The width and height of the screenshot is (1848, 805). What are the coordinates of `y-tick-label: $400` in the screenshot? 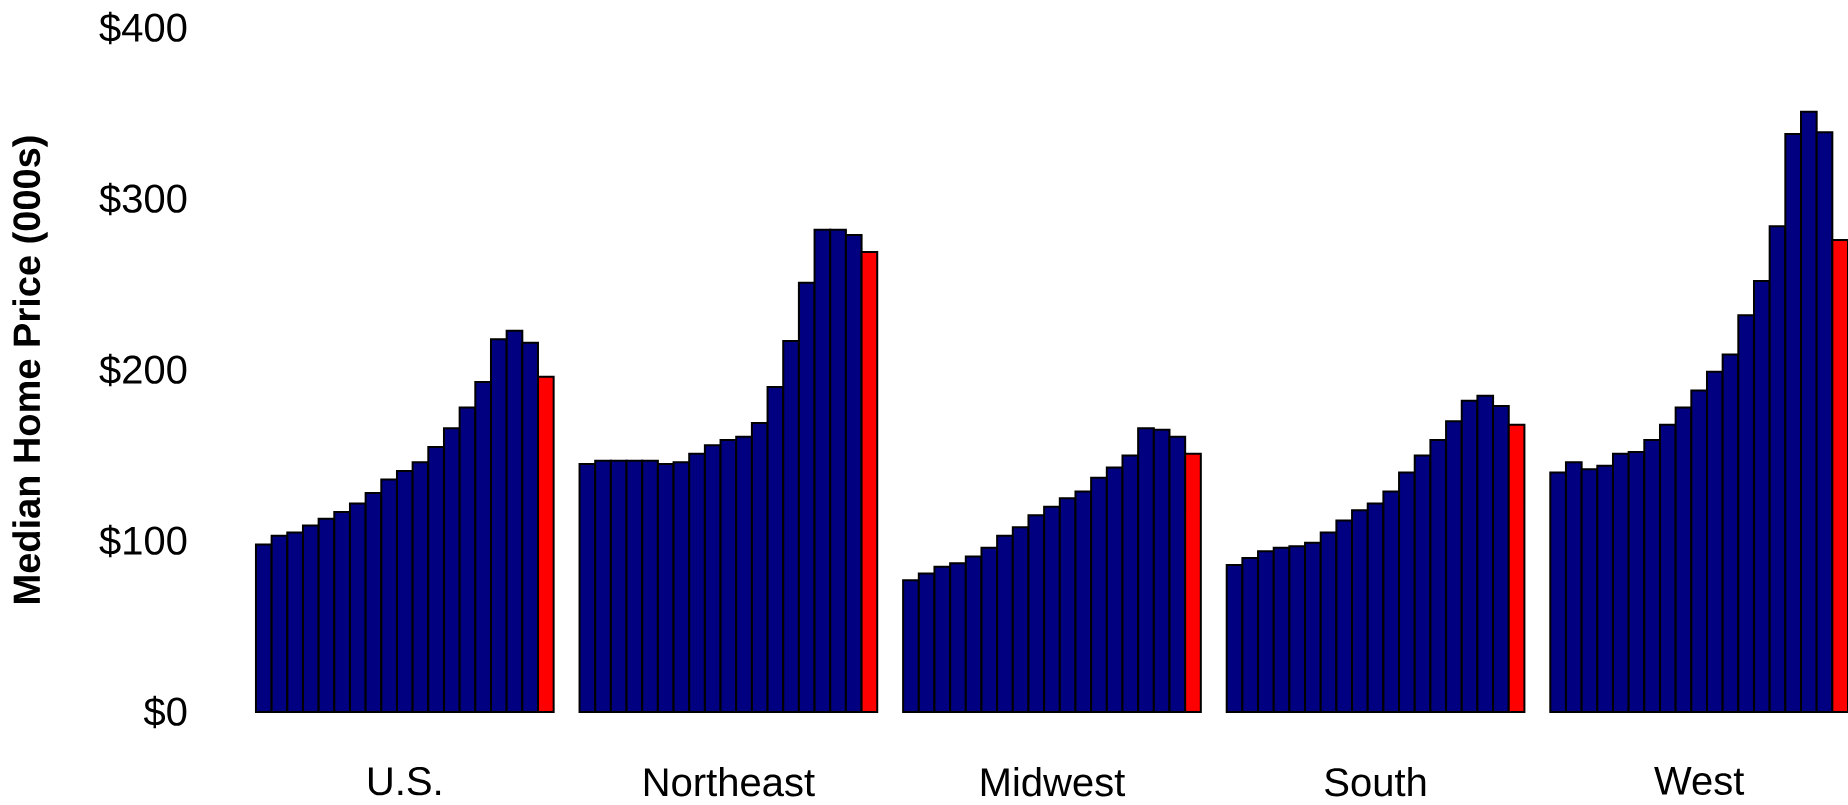 It's located at (143, 28).